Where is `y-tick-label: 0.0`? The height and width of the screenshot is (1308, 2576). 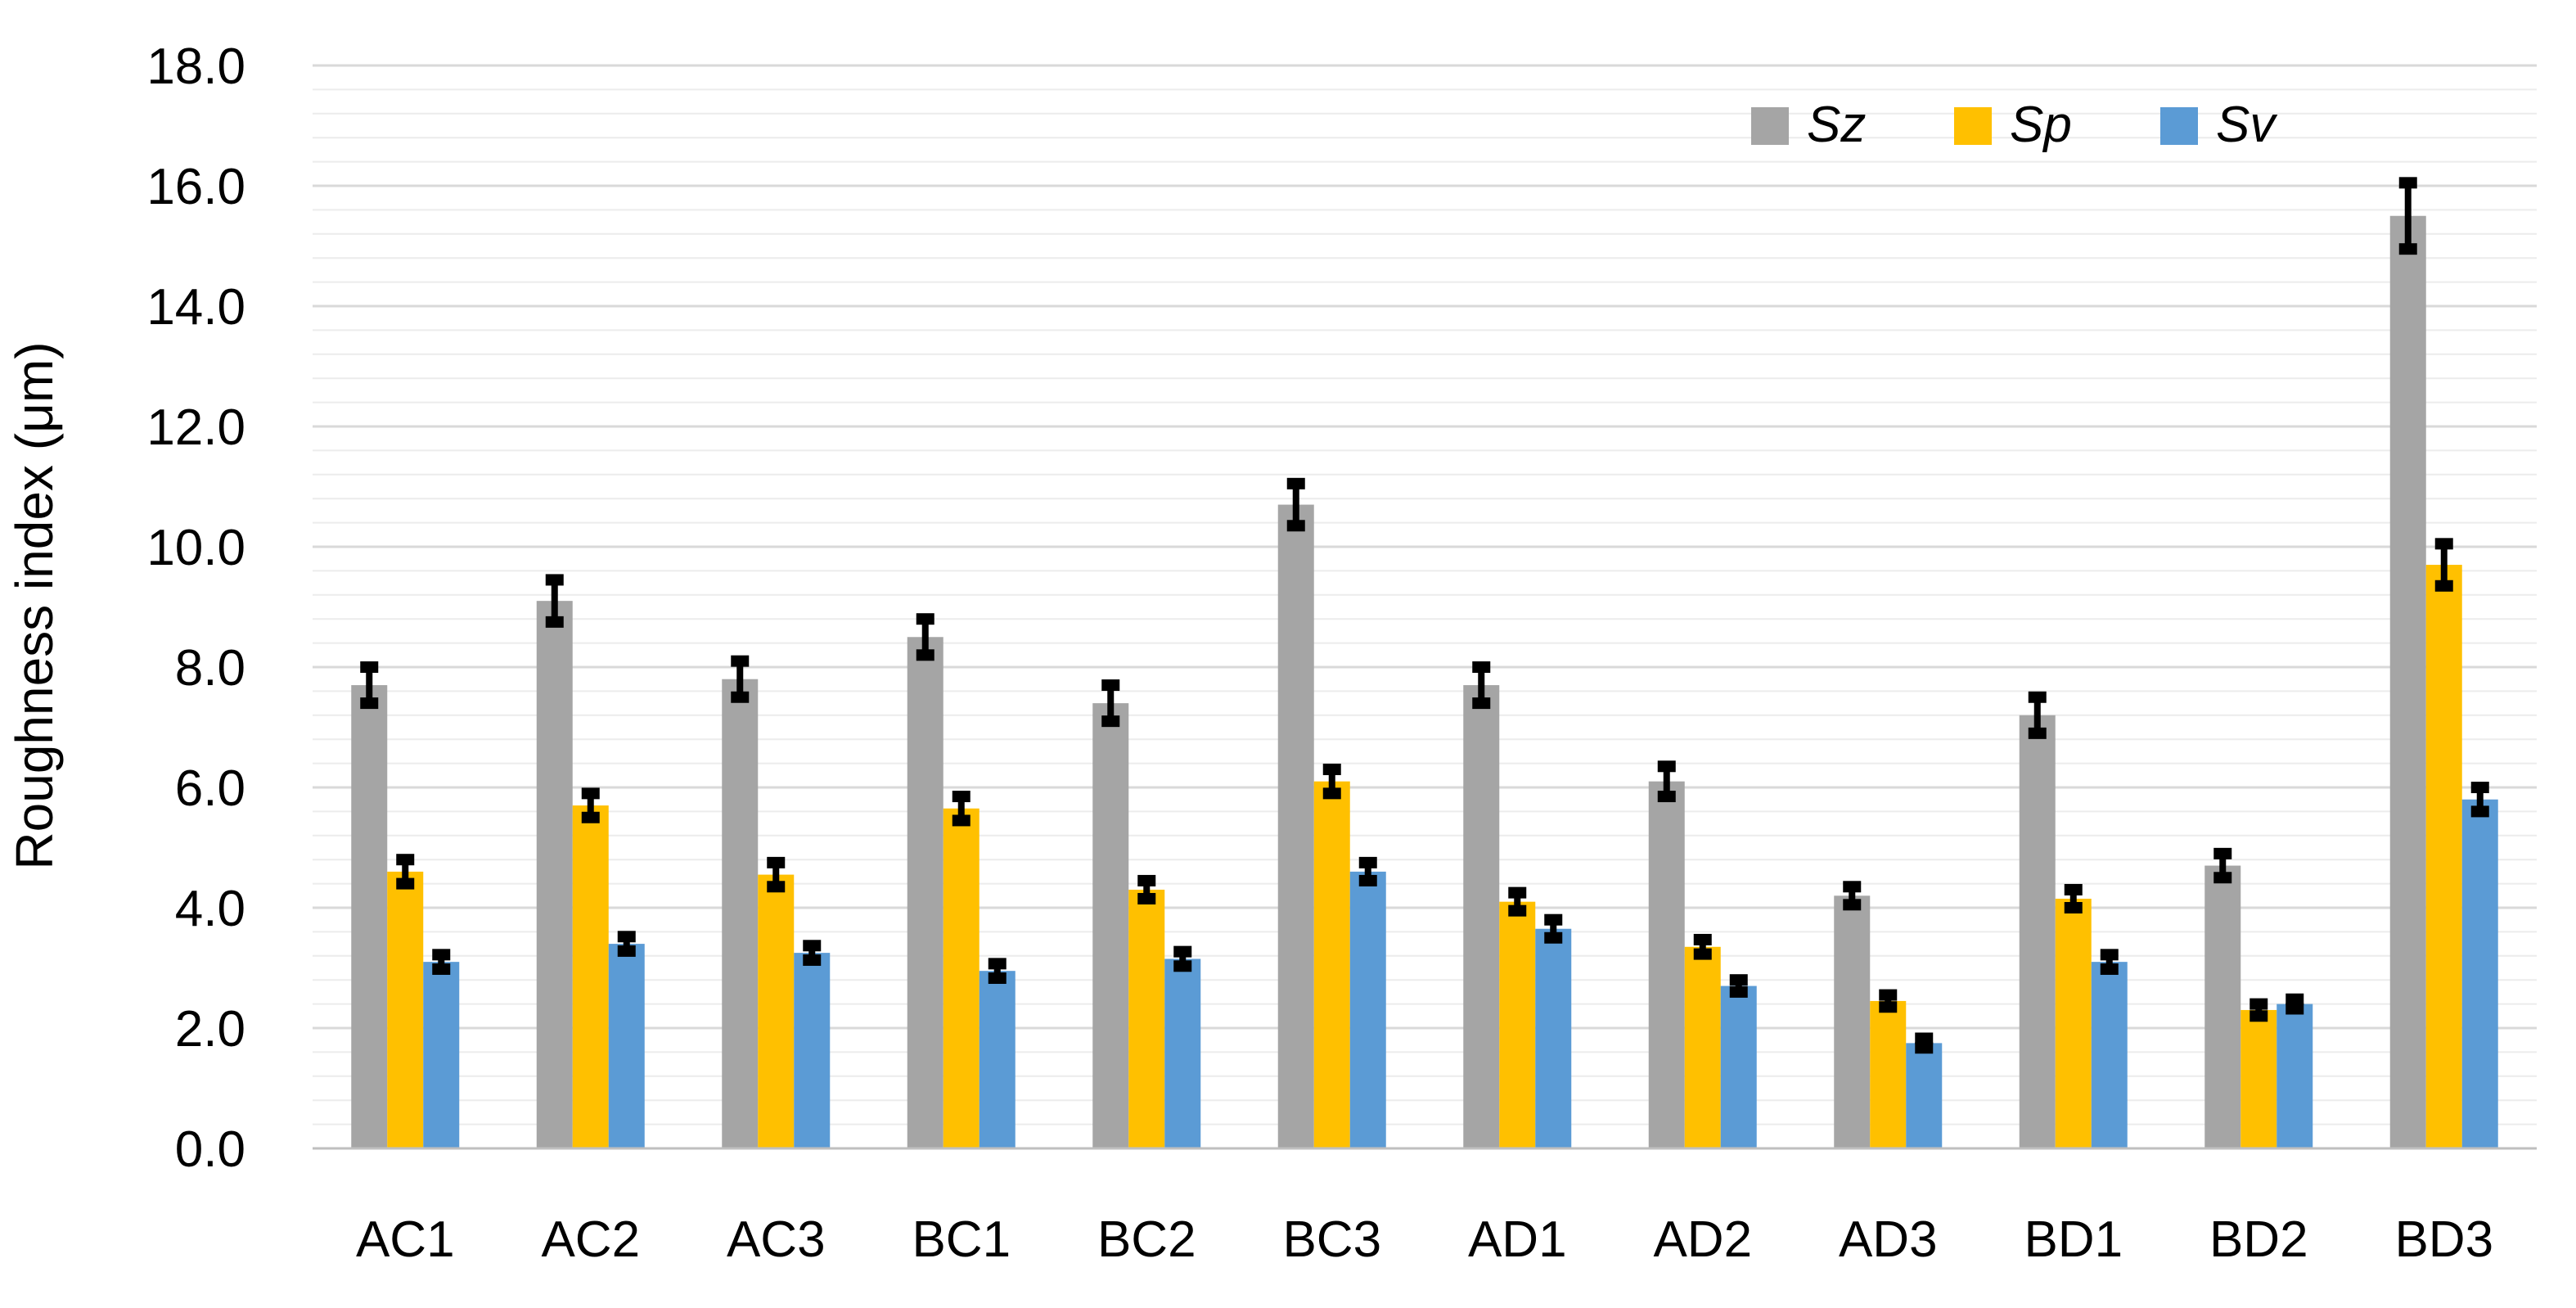 y-tick-label: 0.0 is located at coordinates (210, 1149).